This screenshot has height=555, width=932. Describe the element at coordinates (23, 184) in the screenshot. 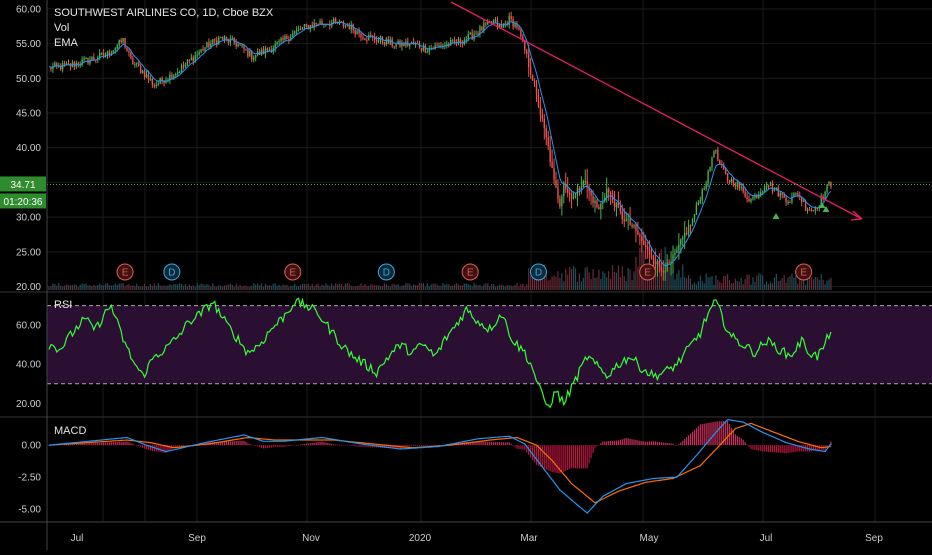

I see `last-price-badge: 34.71` at that location.